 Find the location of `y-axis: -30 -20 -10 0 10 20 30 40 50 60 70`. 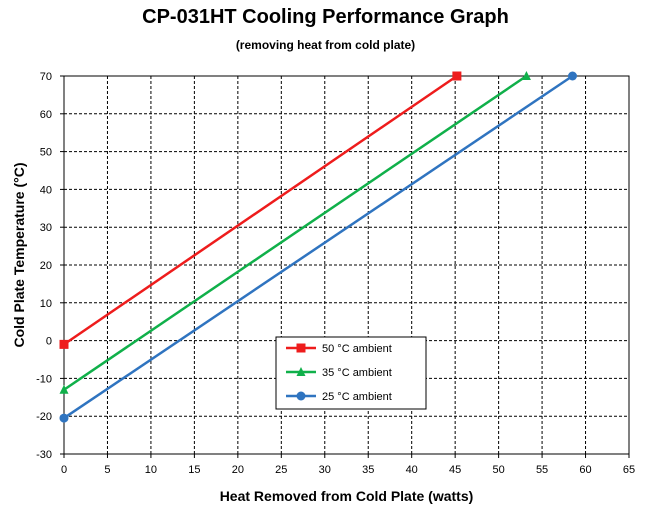

y-axis: -30 -20 -10 0 10 20 30 40 50 60 70 is located at coordinates (50, 266).